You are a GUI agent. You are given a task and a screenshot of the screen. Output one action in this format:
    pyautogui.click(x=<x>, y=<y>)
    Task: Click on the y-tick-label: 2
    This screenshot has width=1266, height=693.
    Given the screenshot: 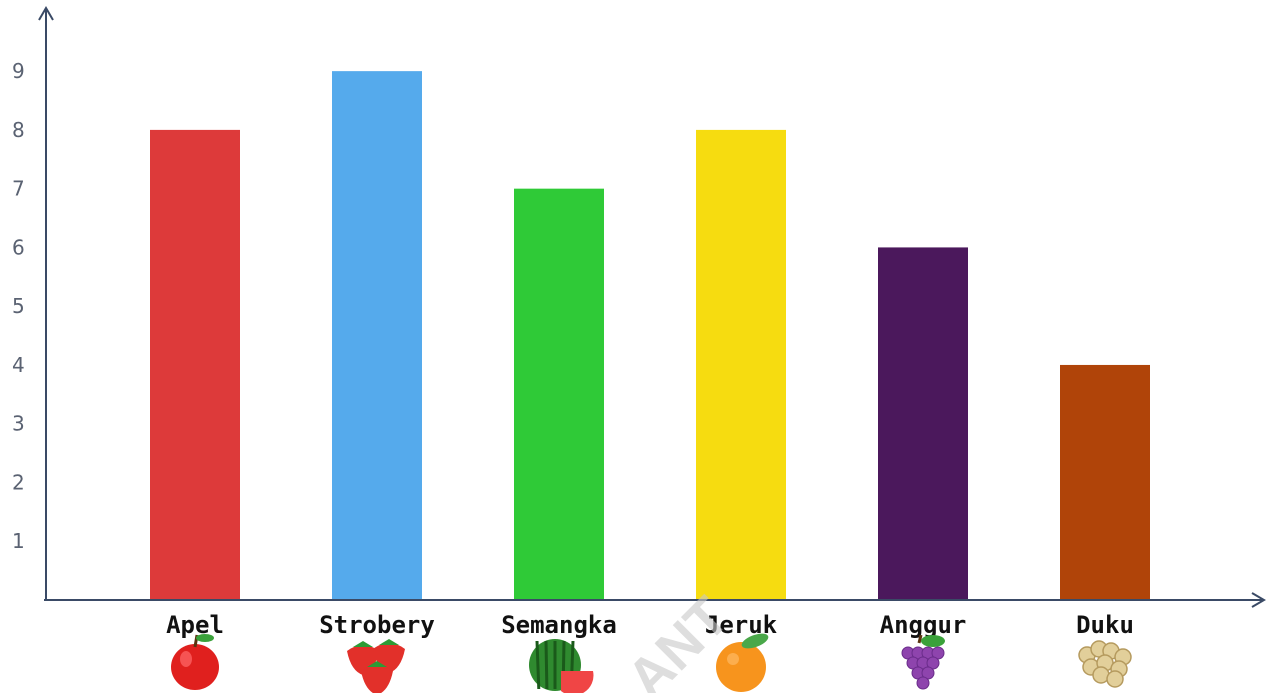 What is the action you would take?
    pyautogui.click(x=18, y=482)
    